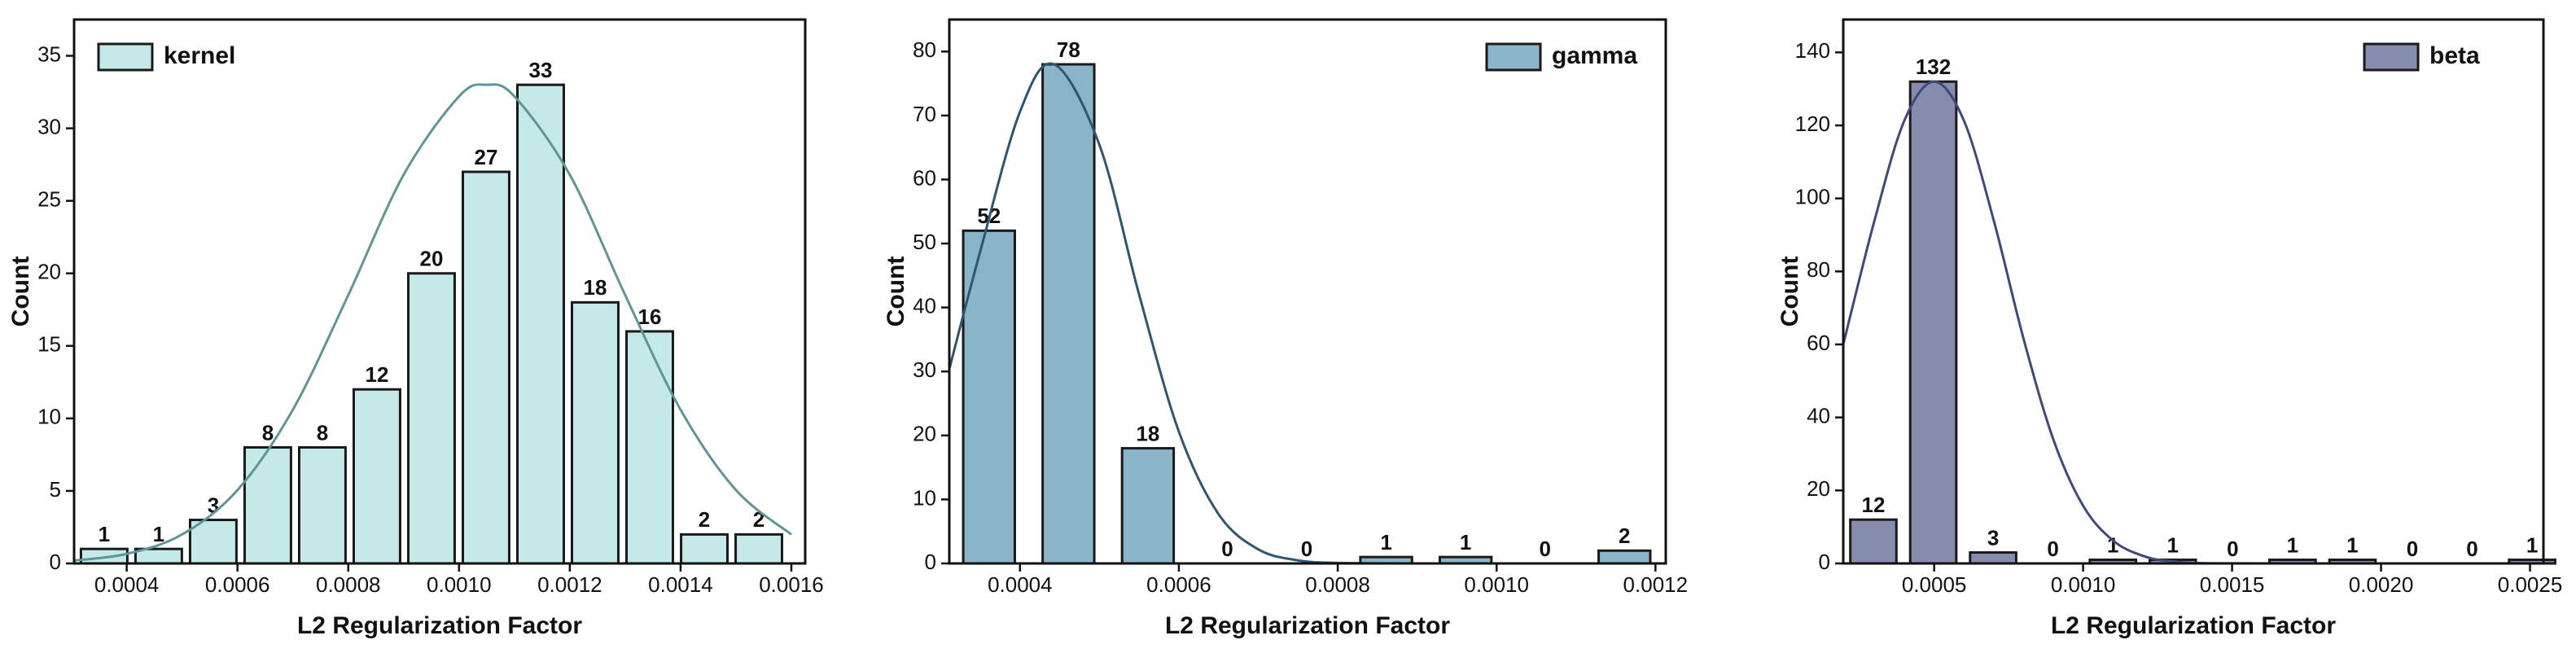  I want to click on value-label: 18, so click(595, 287).